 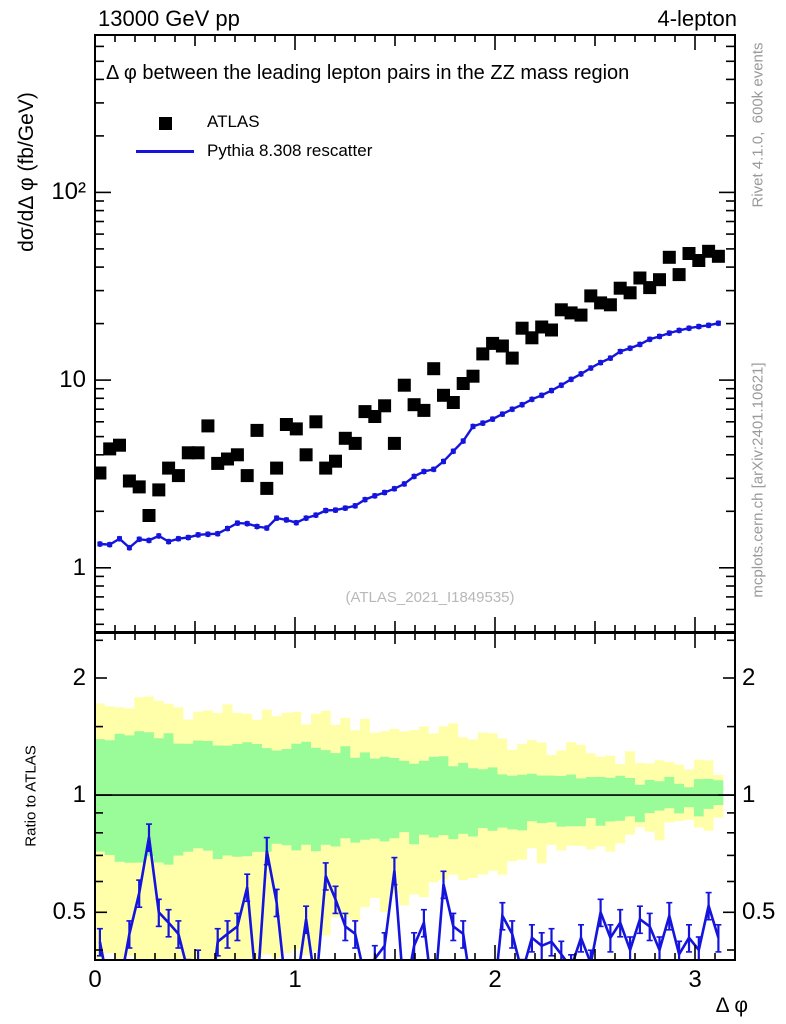 I want to click on x-axis-title: Δ φ, so click(x=731, y=1005).